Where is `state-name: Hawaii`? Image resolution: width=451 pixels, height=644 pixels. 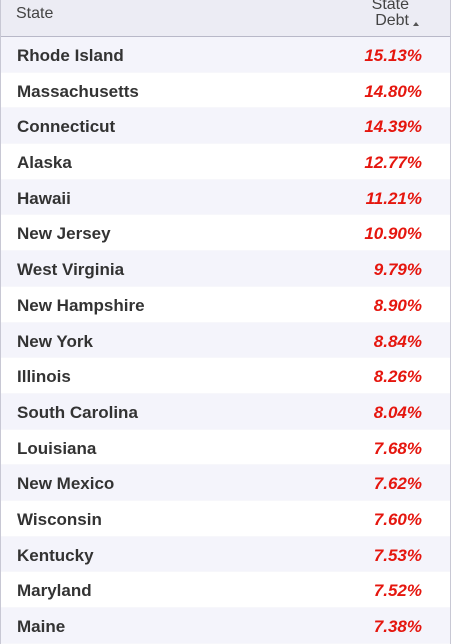
state-name: Hawaii is located at coordinates (44, 198).